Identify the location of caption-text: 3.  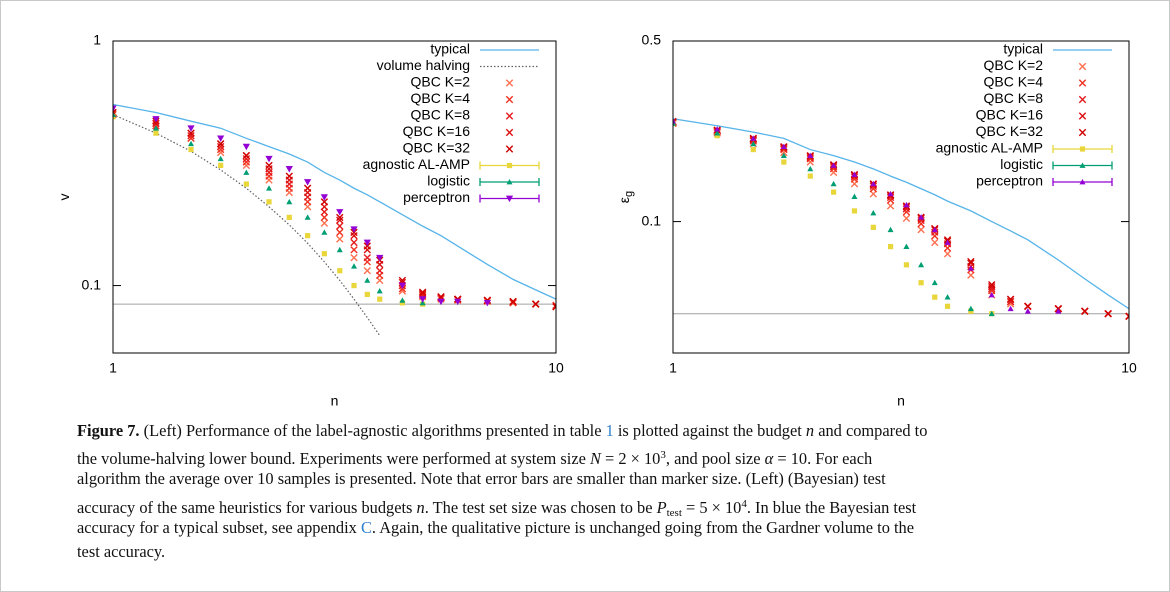
(663, 455).